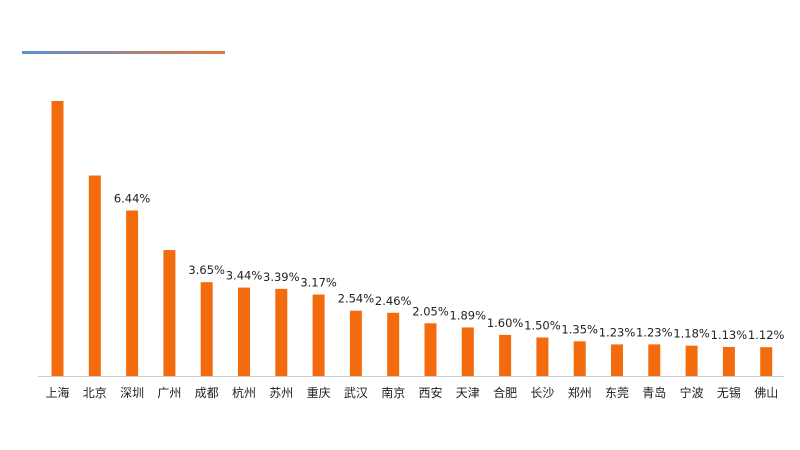  I want to click on category-label-10: 南京, so click(393, 392).